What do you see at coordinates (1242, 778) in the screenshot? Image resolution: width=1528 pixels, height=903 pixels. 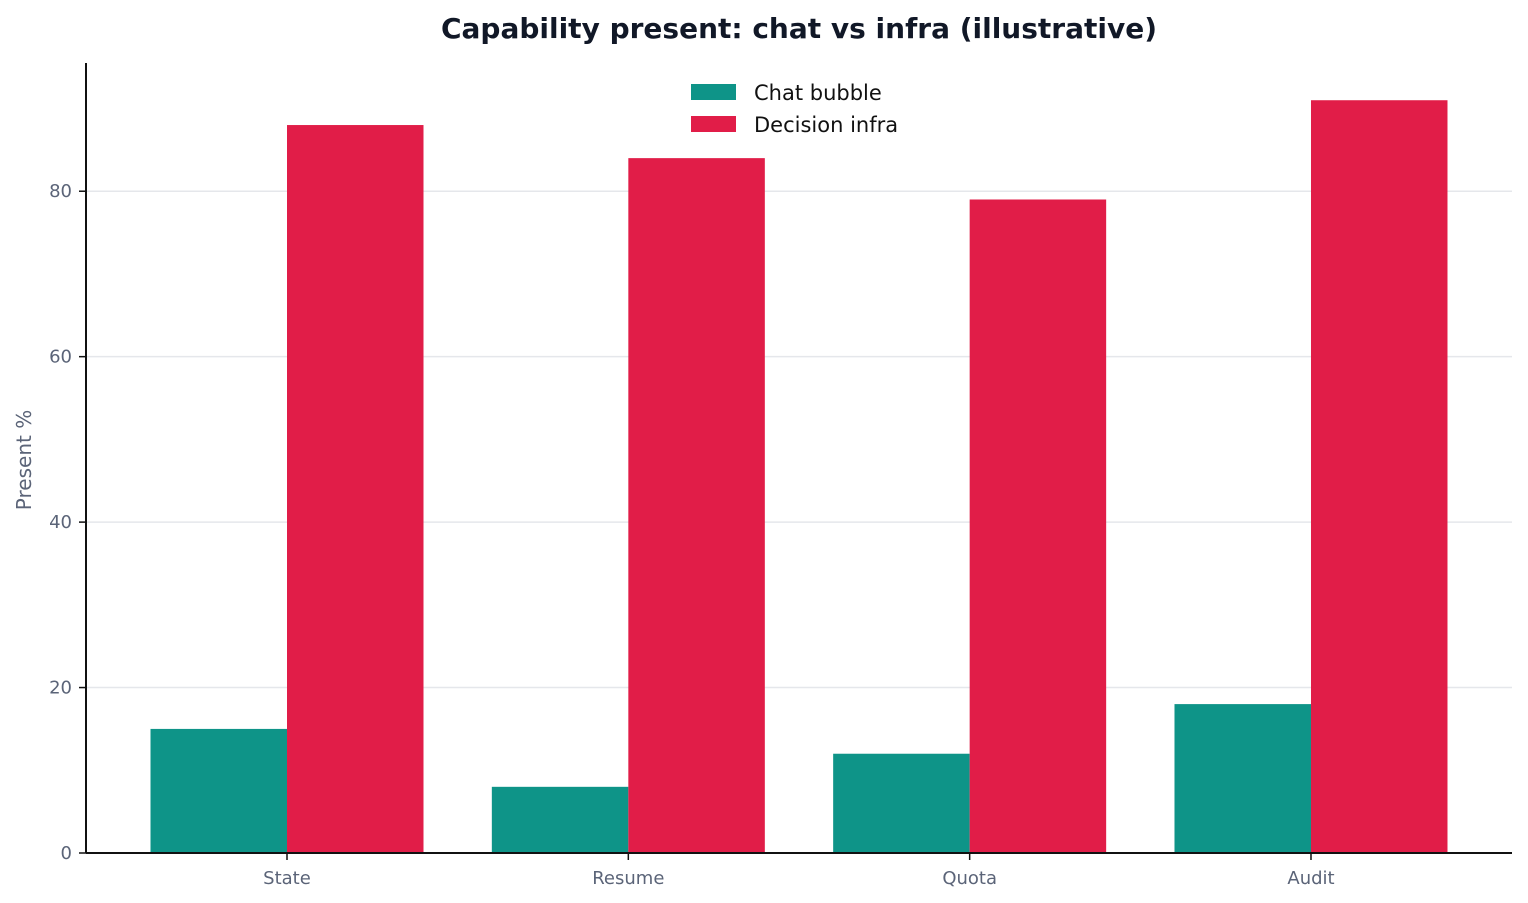 I see `bar-audit-chat-bubble` at bounding box center [1242, 778].